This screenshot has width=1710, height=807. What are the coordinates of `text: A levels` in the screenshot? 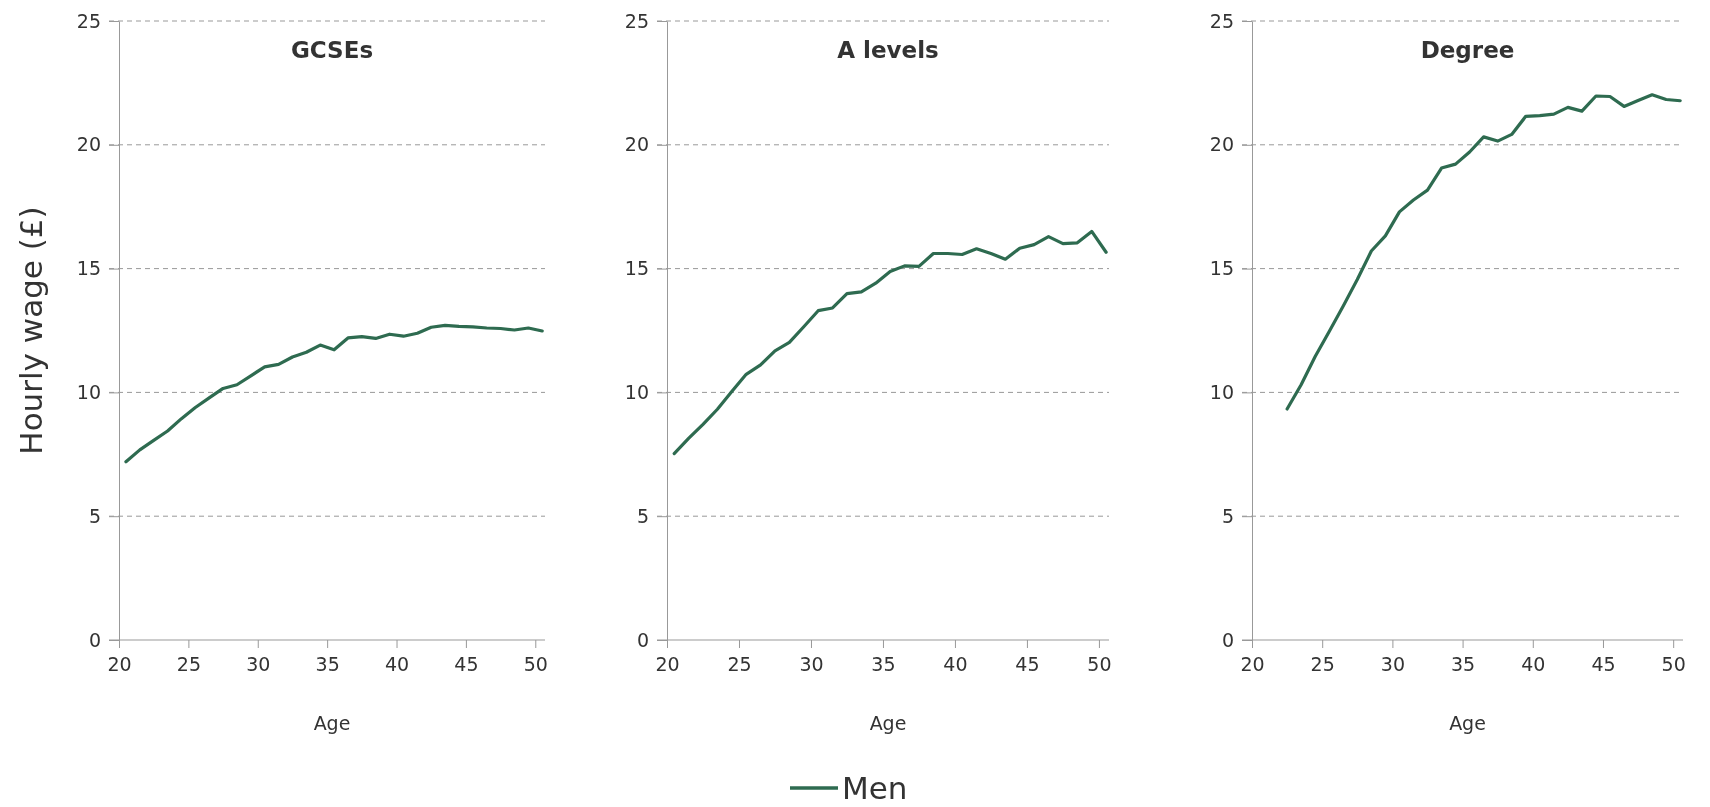 It's located at (888, 50).